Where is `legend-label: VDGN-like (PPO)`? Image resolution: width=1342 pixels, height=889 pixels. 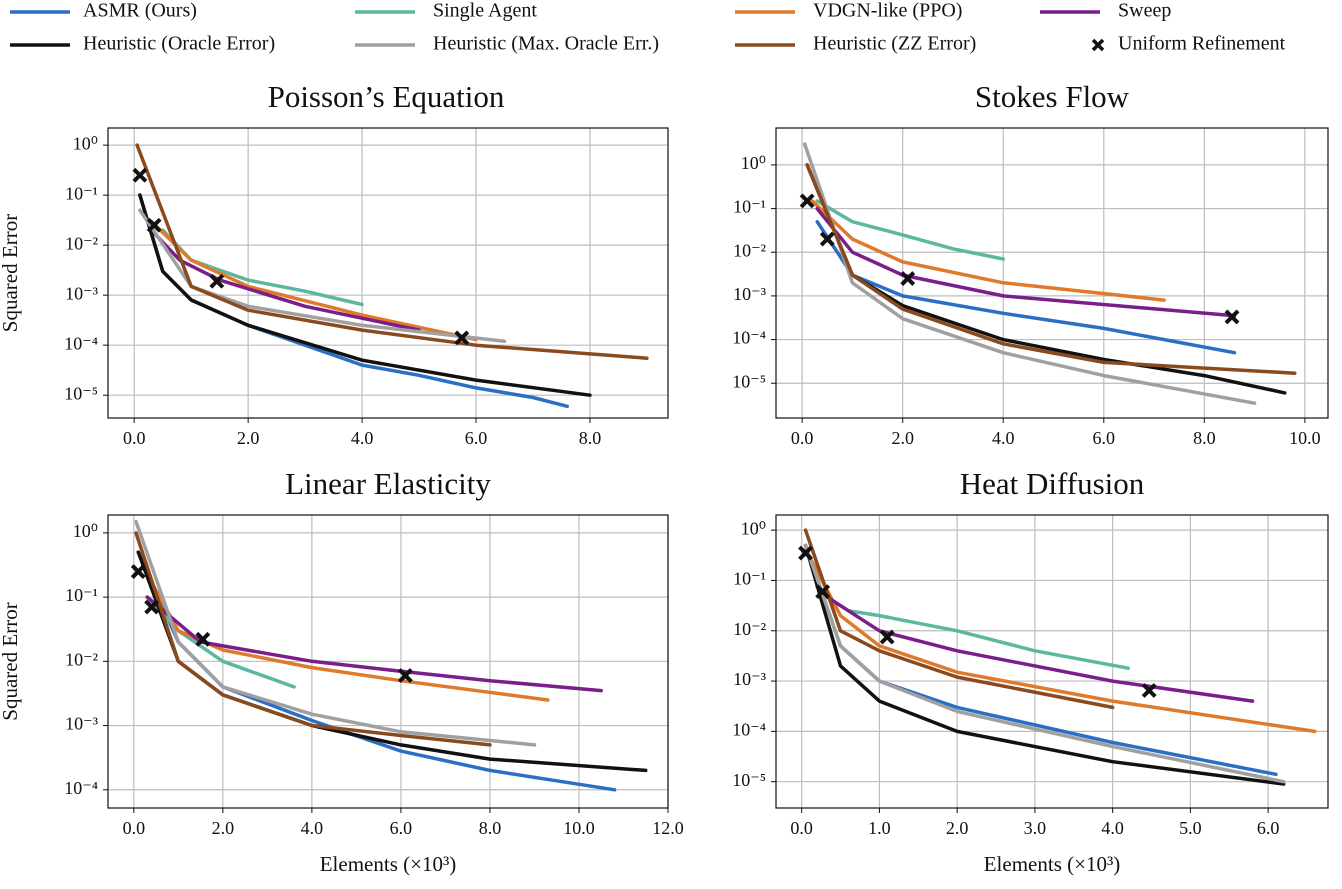 legend-label: VDGN-like (PPO) is located at coordinates (887, 11).